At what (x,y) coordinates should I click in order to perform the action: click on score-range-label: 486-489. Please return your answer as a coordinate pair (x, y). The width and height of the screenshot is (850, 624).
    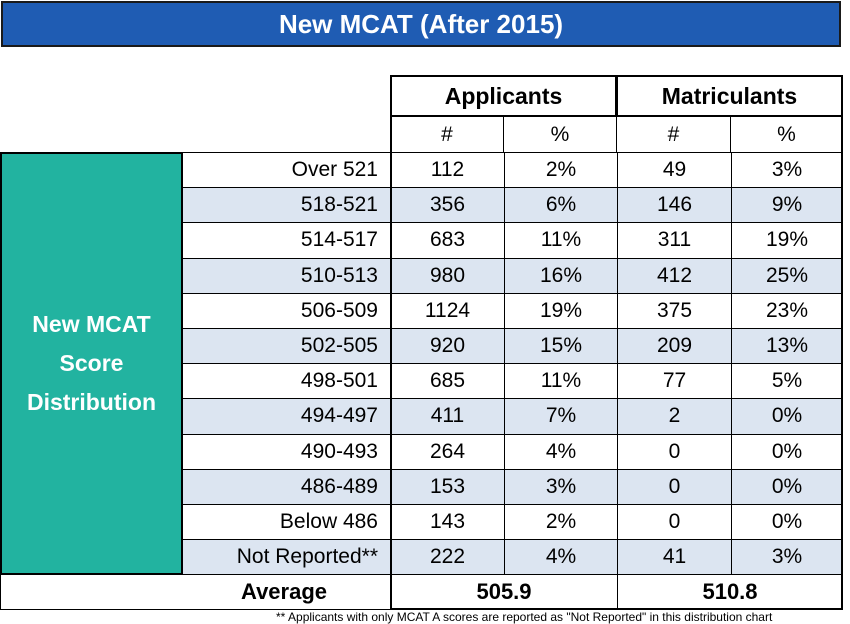
    Looking at the image, I should click on (286, 486).